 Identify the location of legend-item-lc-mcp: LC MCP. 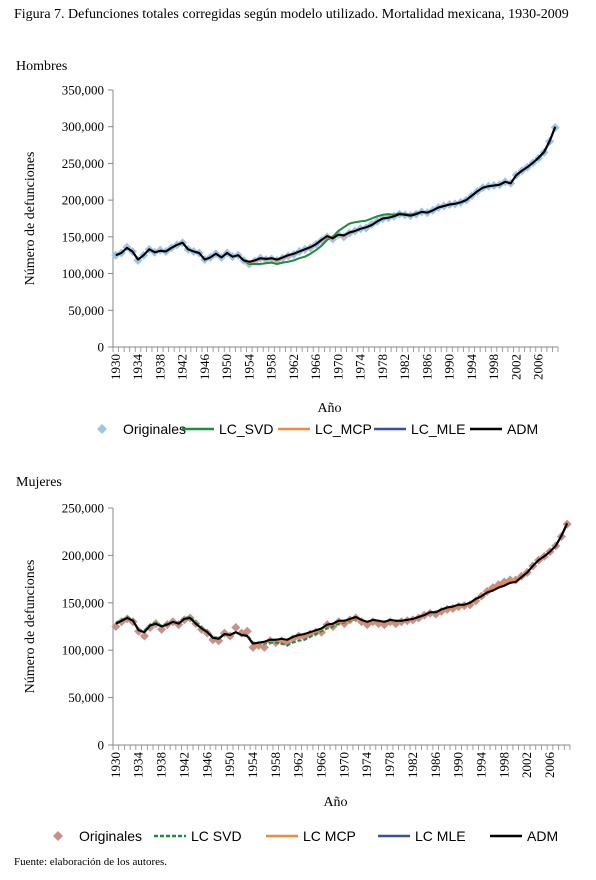
(311, 836).